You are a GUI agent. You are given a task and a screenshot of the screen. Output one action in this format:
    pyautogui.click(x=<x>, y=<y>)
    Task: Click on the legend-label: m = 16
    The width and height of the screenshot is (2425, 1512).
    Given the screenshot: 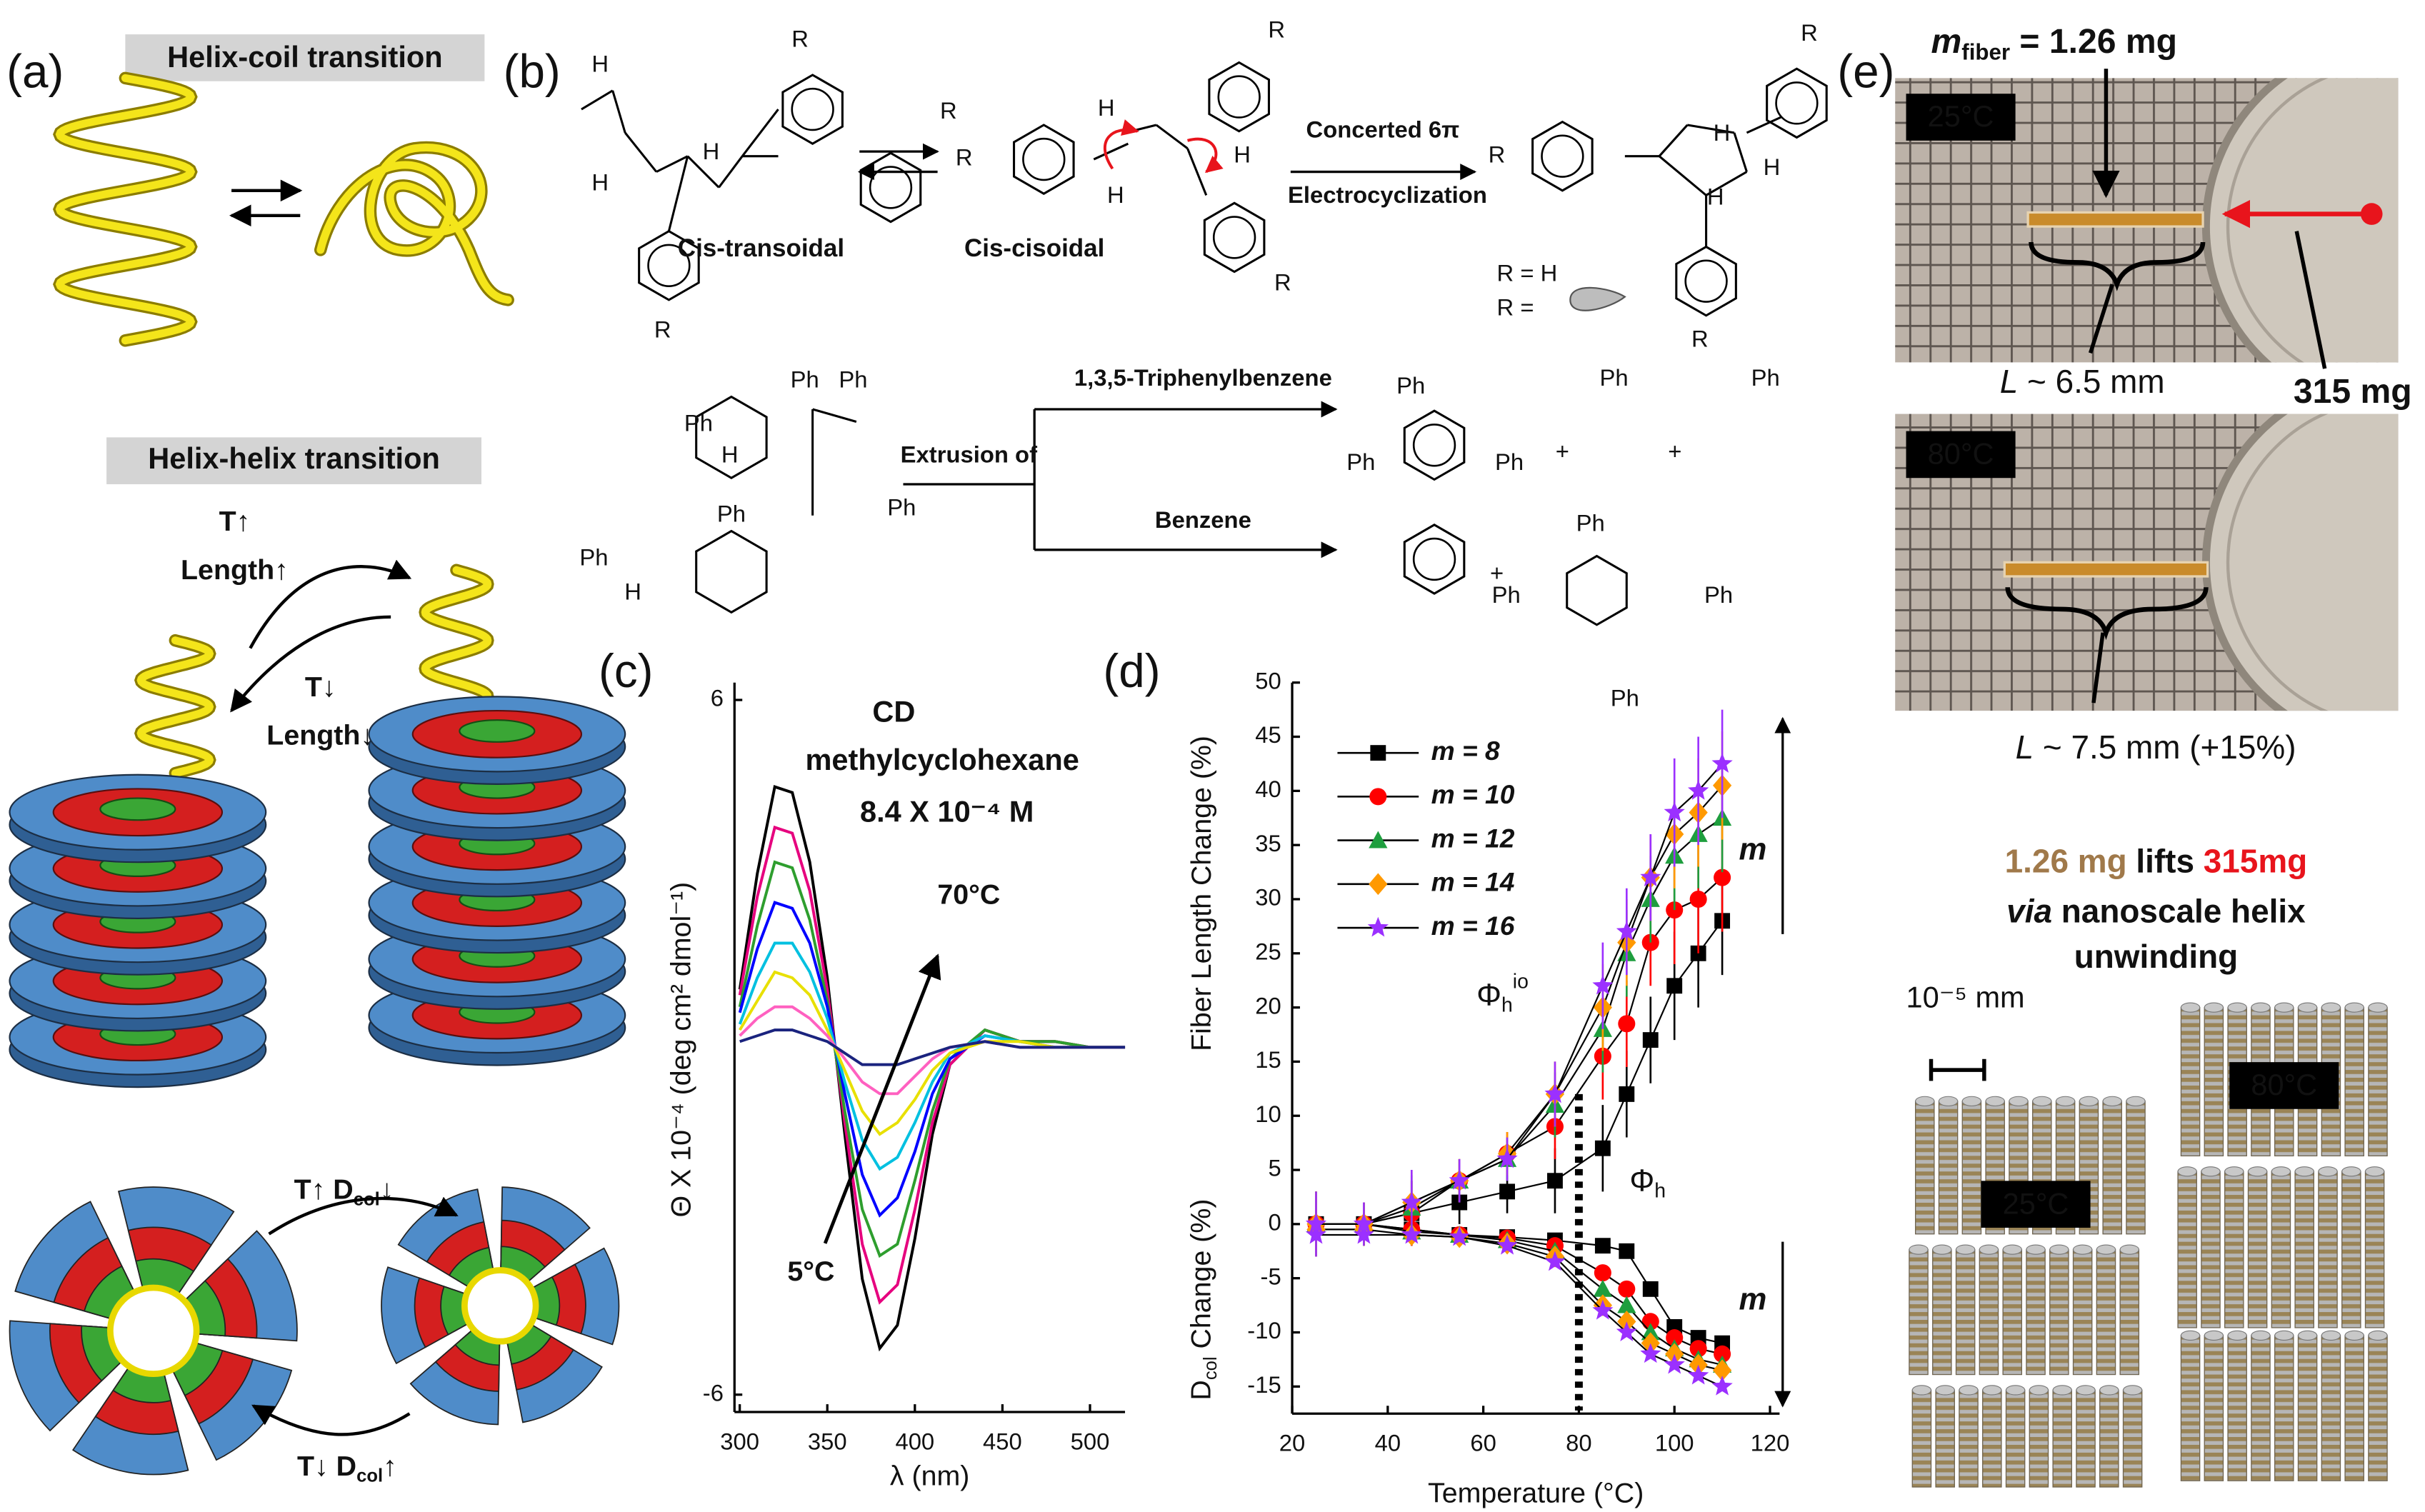 What is the action you would take?
    pyautogui.click(x=1473, y=926)
    